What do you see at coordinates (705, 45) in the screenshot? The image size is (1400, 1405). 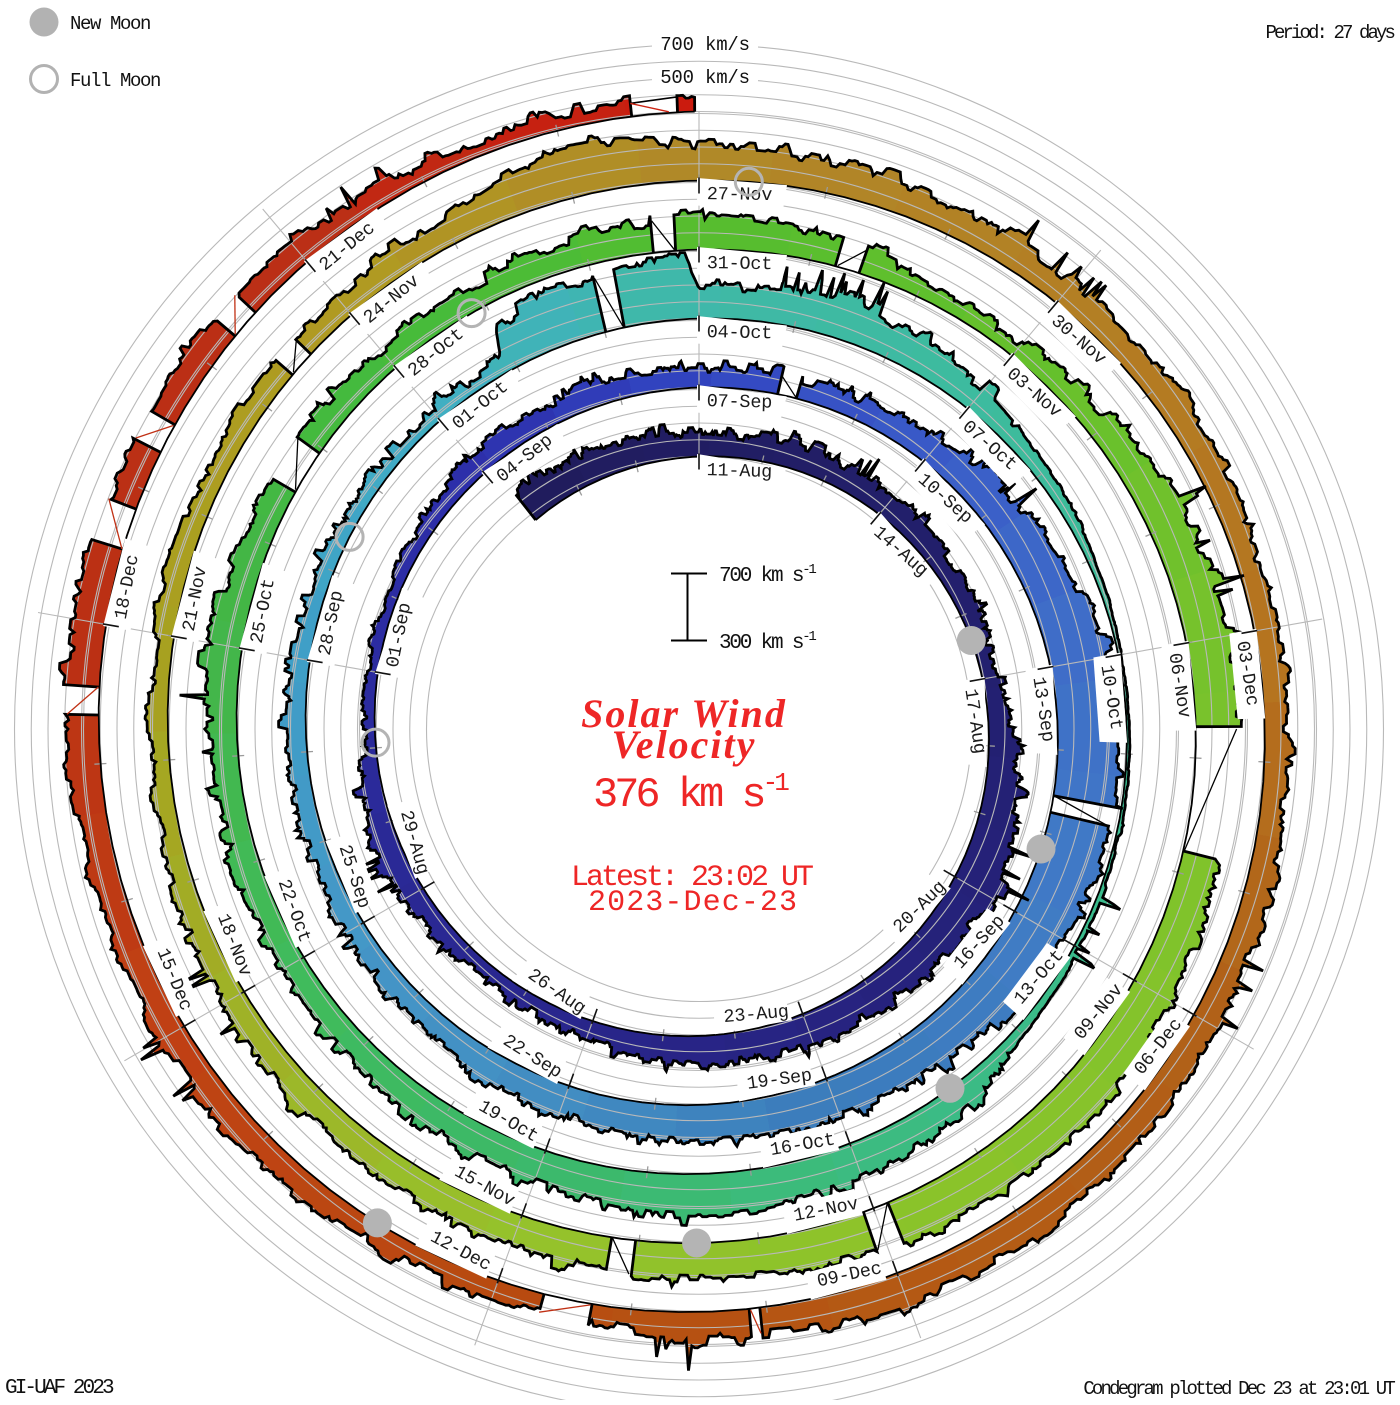 I see `svg-text: 700 km/s` at bounding box center [705, 45].